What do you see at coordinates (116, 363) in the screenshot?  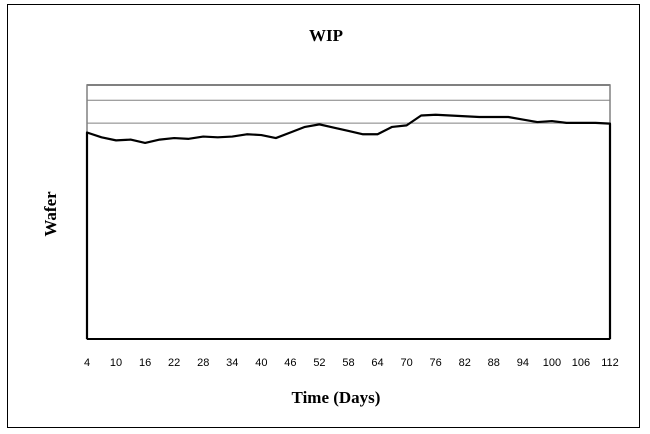 I see `x-tick-label: 10` at bounding box center [116, 363].